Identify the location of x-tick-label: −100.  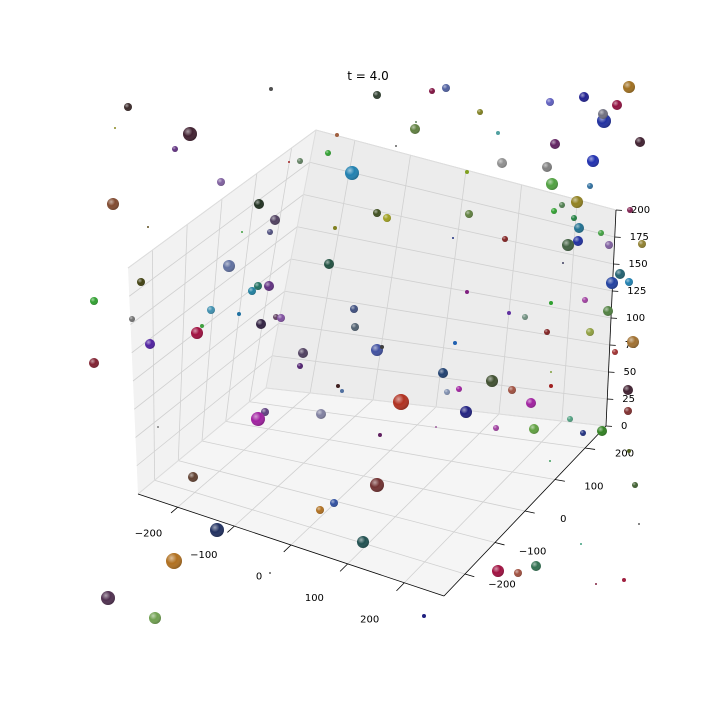
(203, 555).